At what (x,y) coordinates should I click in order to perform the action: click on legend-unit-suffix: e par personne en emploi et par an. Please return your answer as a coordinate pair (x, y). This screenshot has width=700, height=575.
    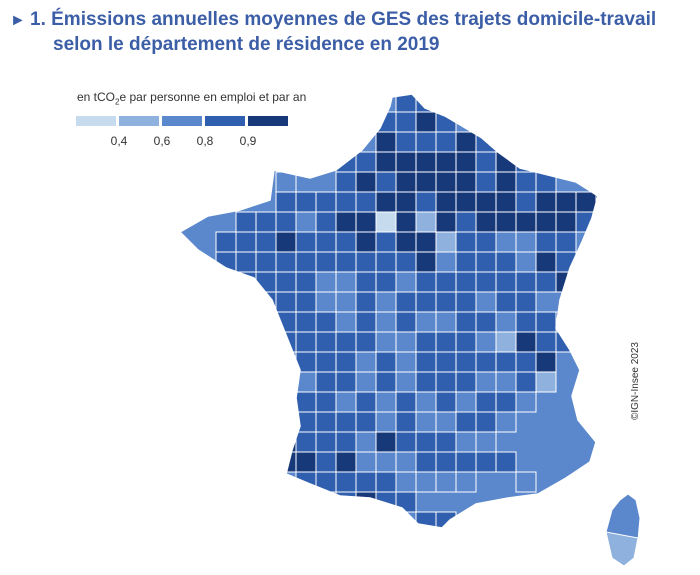
    Looking at the image, I should click on (213, 97).